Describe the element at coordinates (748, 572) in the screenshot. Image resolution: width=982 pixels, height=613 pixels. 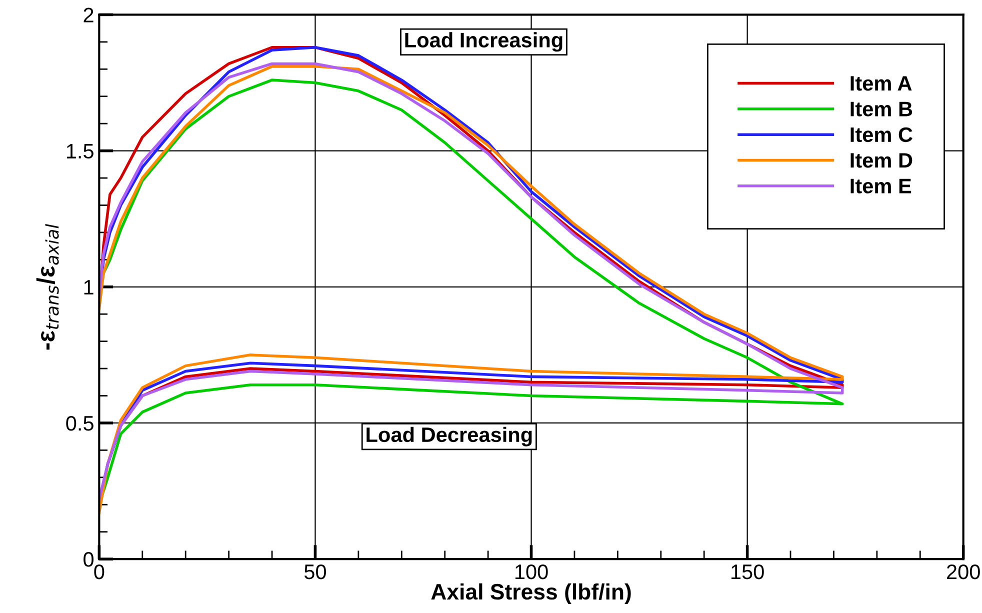
I see `x-tick-label: 150` at that location.